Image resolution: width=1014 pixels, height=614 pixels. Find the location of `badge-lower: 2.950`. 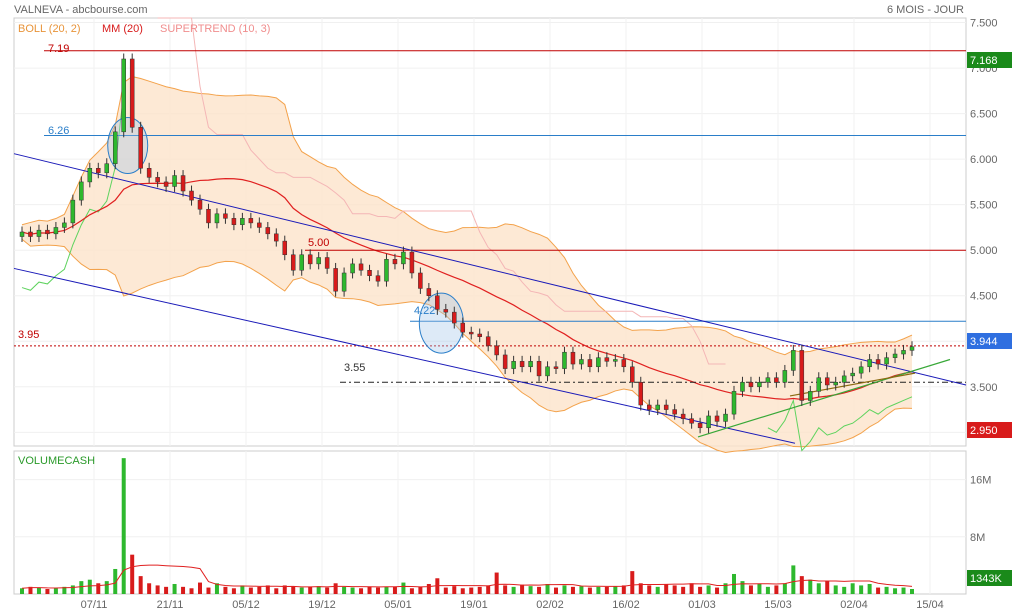

badge-lower: 2.950 is located at coordinates (984, 431).